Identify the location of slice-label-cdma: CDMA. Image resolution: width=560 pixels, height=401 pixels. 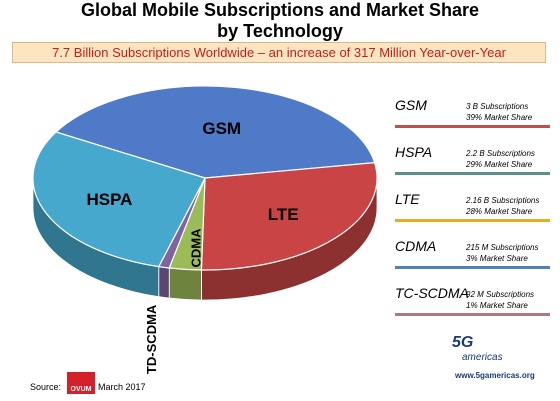
(196, 248).